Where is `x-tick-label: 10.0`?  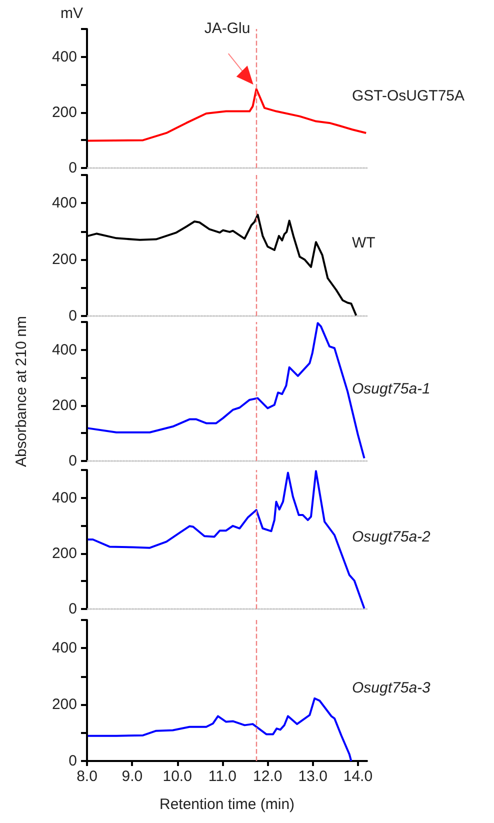
x-tick-label: 10.0 is located at coordinates (177, 776).